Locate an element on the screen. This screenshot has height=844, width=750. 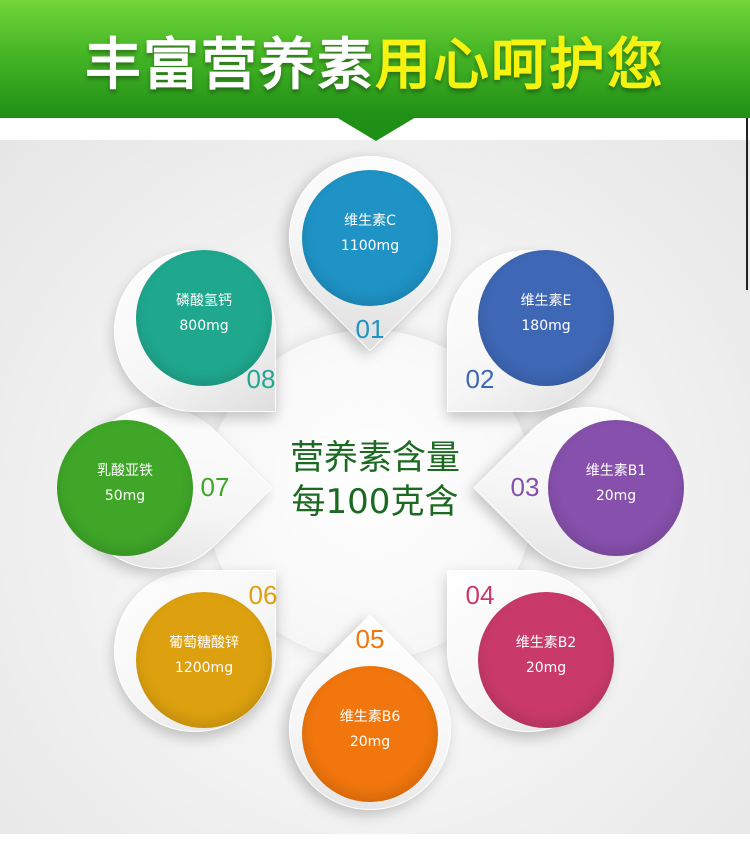
nutrient-amount: 800mg is located at coordinates (204, 326).